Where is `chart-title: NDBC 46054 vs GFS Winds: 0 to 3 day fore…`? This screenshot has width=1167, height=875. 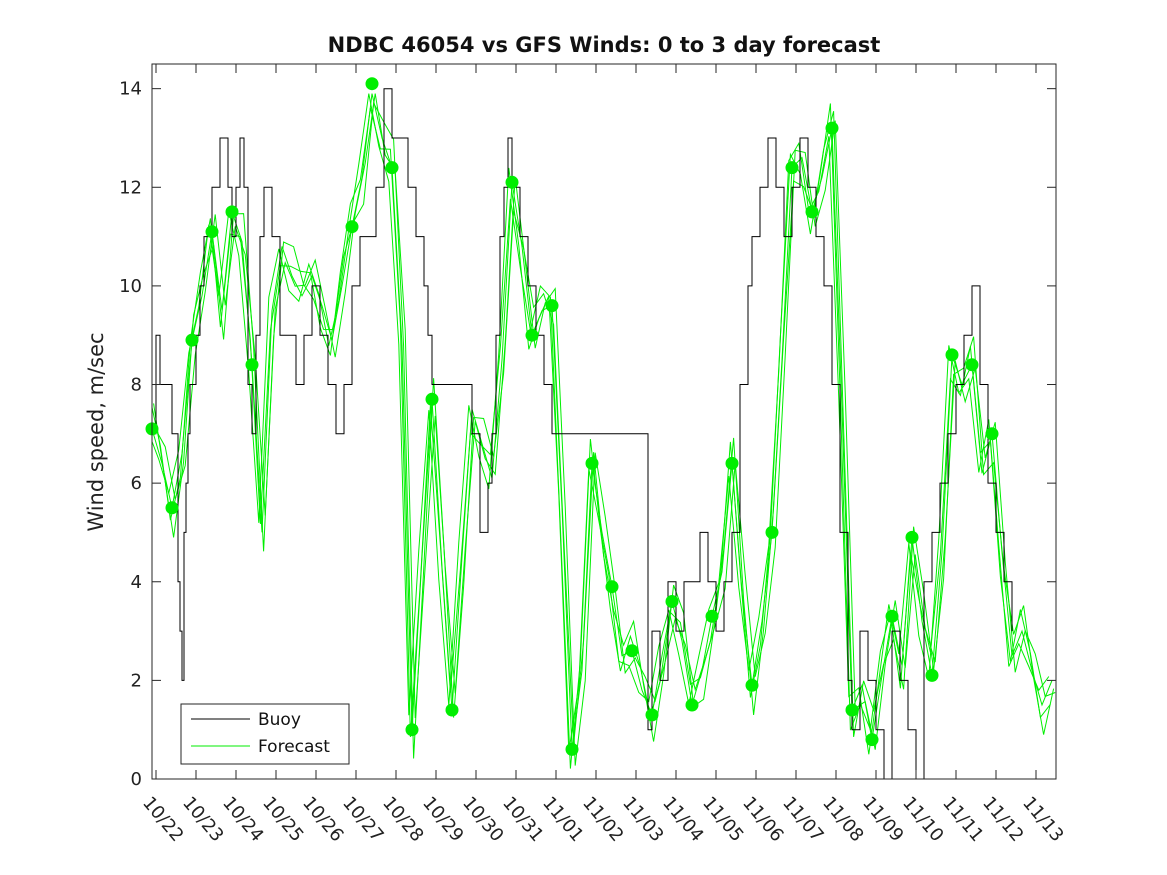 chart-title: NDBC 46054 vs GFS Winds: 0 to 3 day fore… is located at coordinates (604, 45).